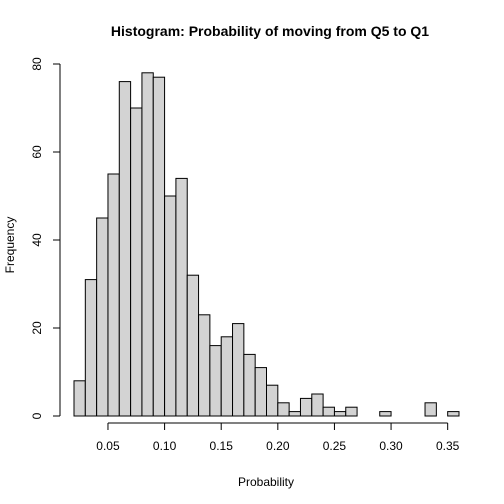  I want to click on x-tick-label: 0.10, so click(165, 446).